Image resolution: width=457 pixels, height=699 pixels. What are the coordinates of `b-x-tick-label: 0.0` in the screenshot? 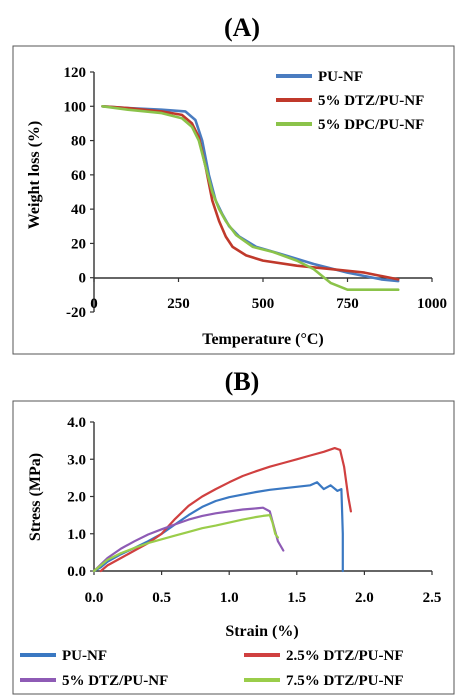 It's located at (94, 598).